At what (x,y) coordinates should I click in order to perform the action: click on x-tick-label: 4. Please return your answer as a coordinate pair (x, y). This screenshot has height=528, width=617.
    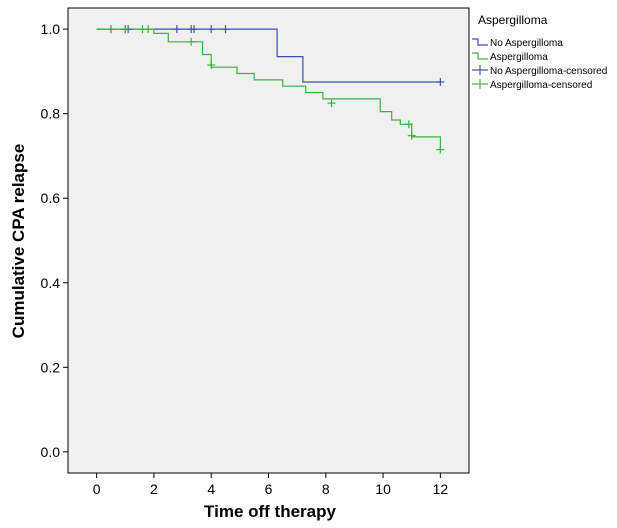
    Looking at the image, I should click on (211, 489).